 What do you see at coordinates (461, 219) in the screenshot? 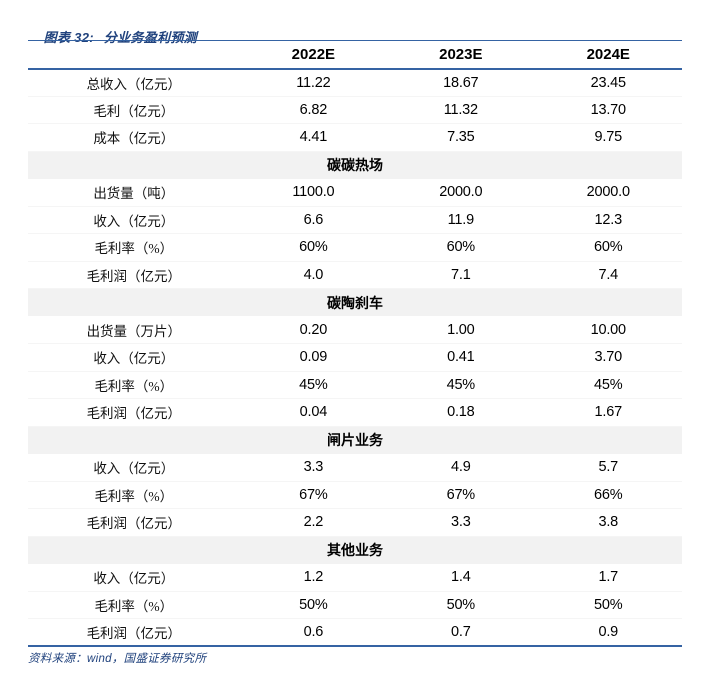
I see `cell-value: 11.9` at bounding box center [461, 219].